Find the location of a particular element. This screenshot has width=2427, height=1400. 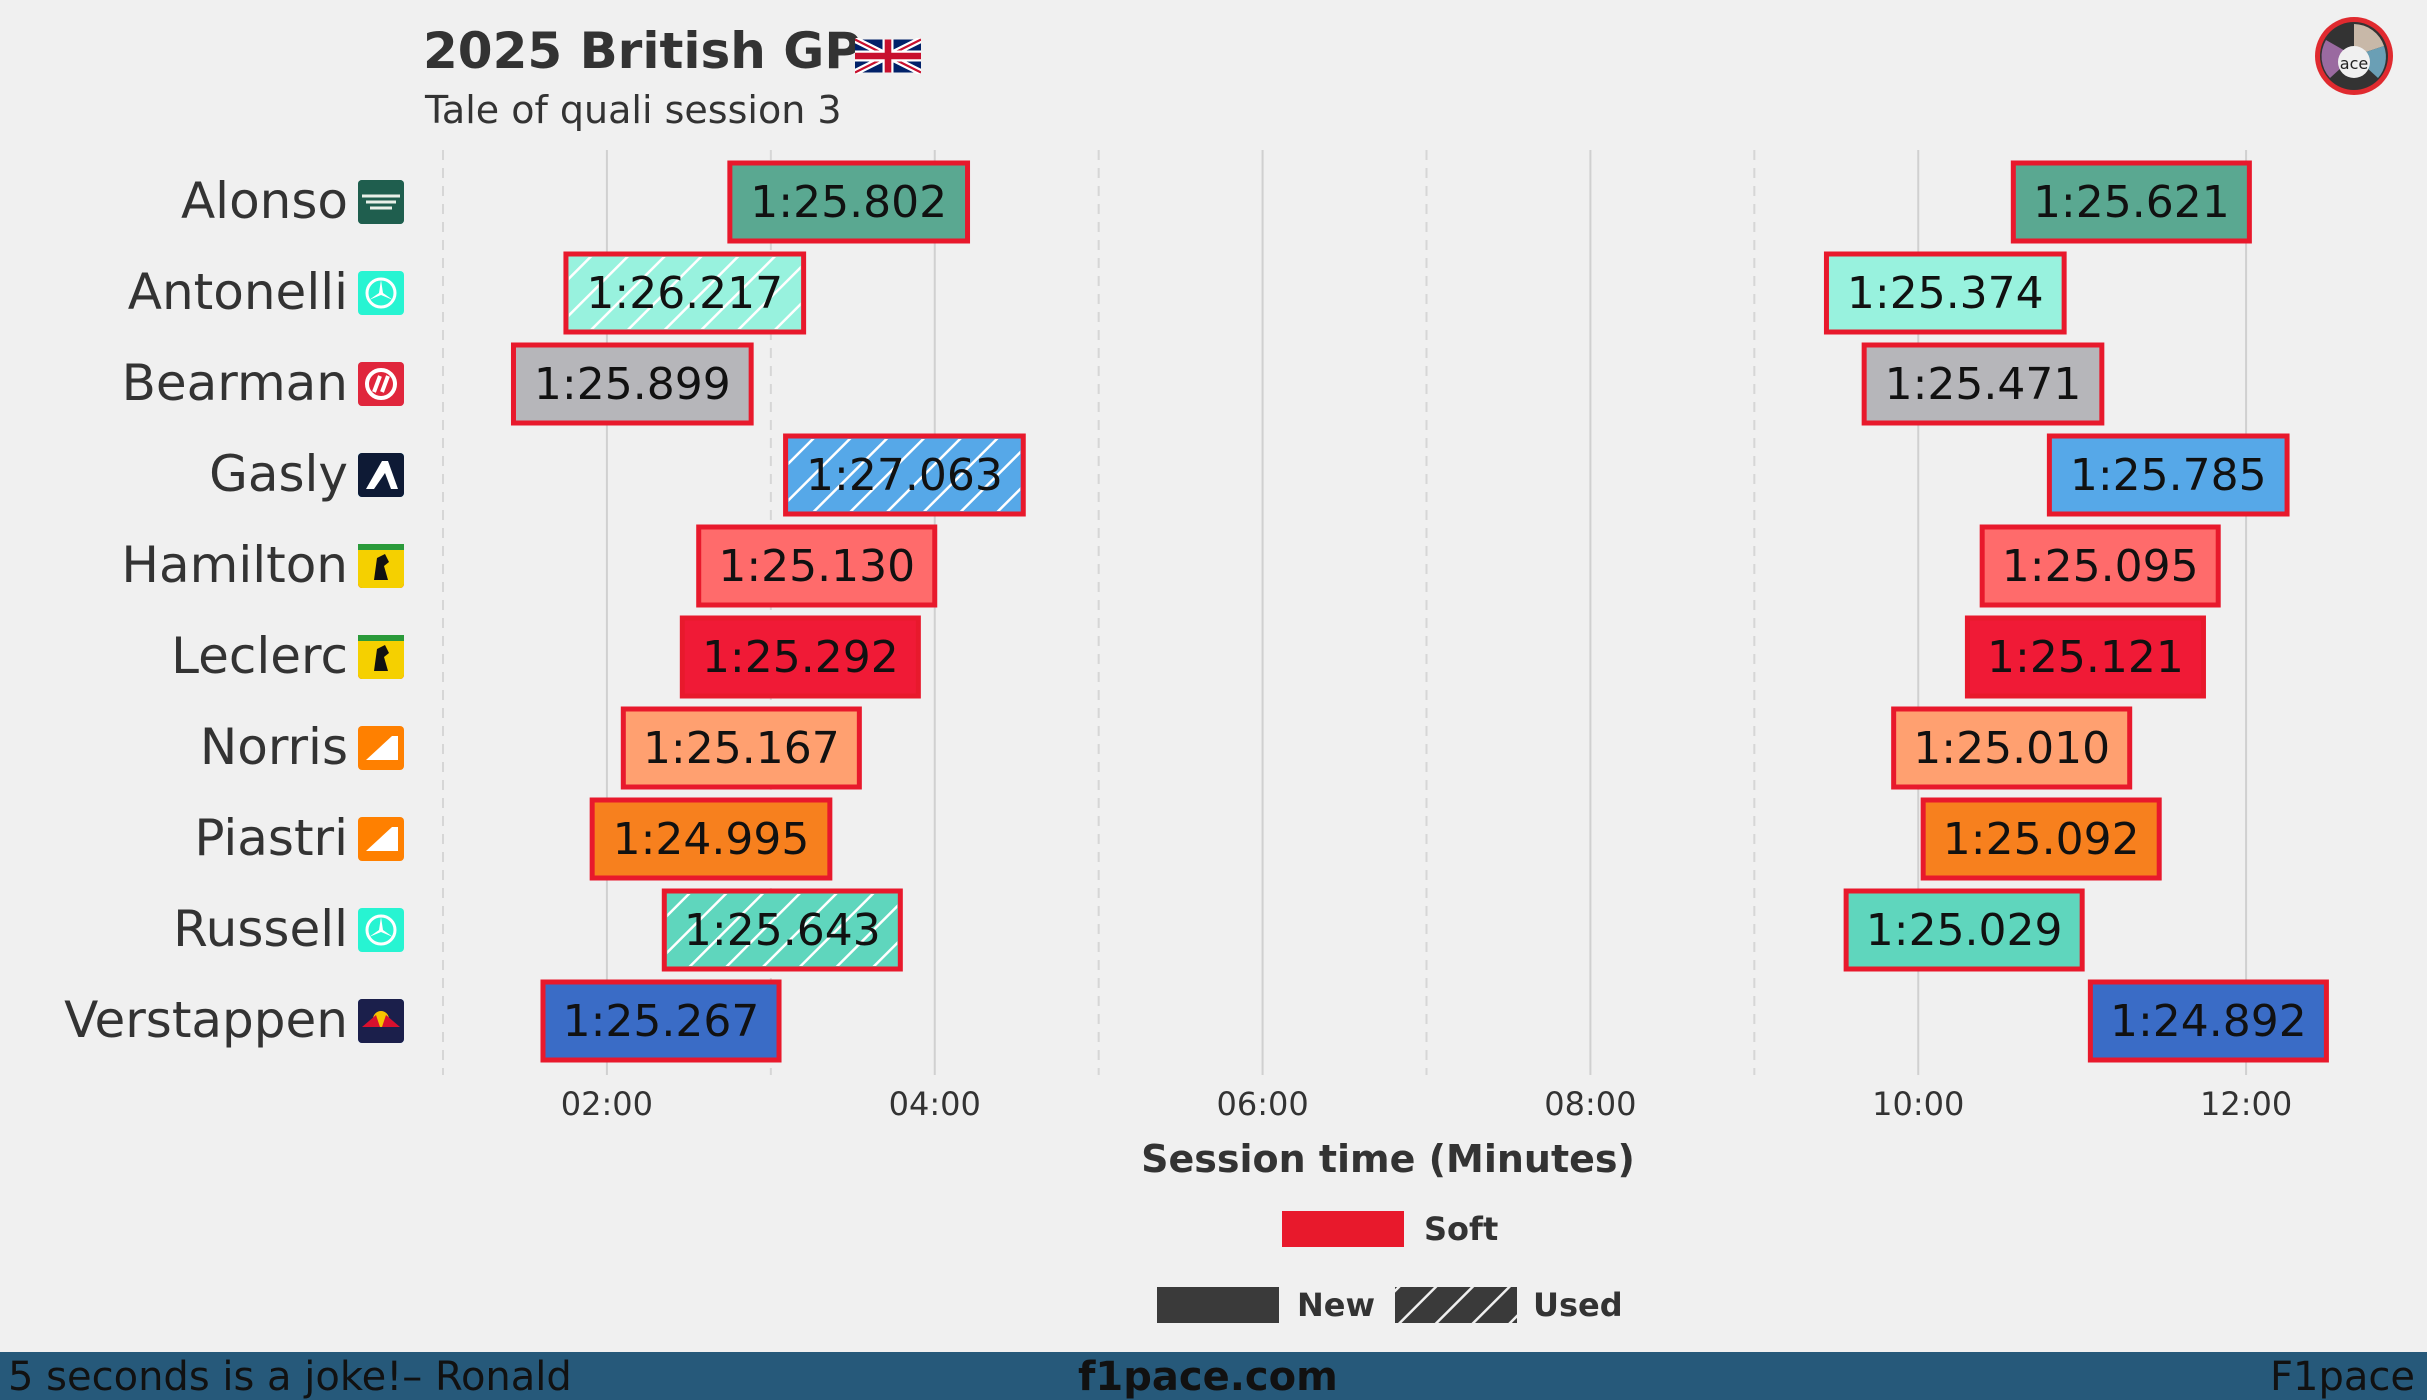

legend-soft-swatch is located at coordinates (1343, 1229).